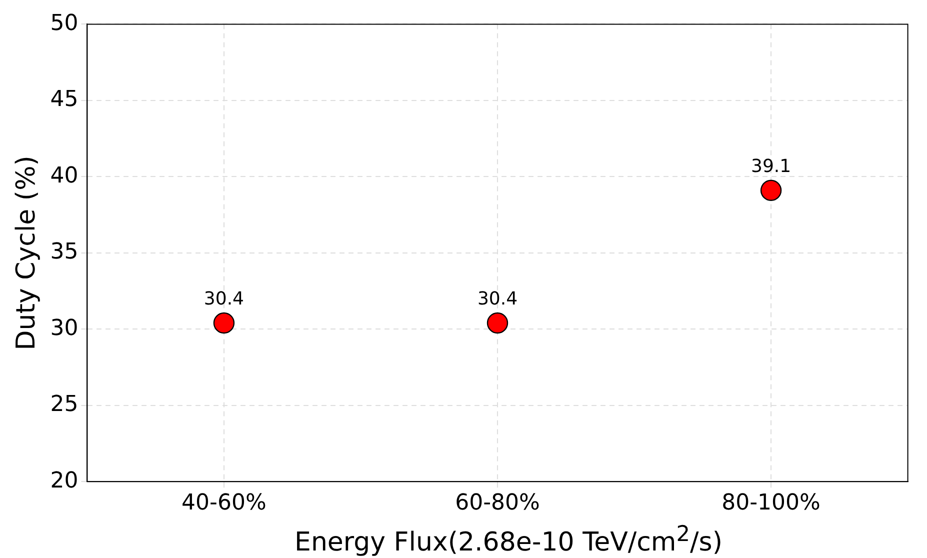 The height and width of the screenshot is (558, 927). Describe the element at coordinates (26, 253) in the screenshot. I see `y-axis-title: Duty Cycle (%)` at that location.